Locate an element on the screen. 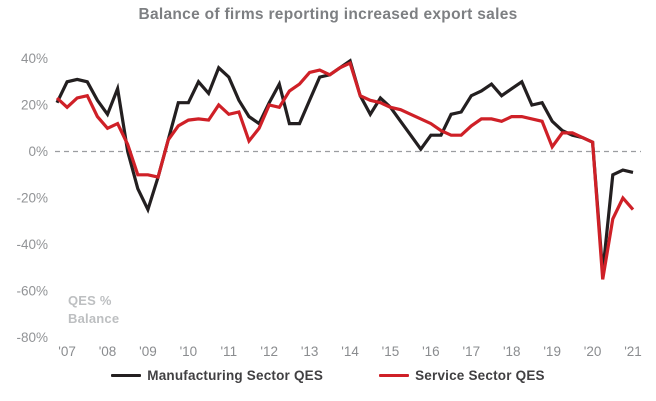 Image resolution: width=656 pixels, height=401 pixels. legend-item-manufacturing: Manufacturing Sector QES is located at coordinates (217, 375).